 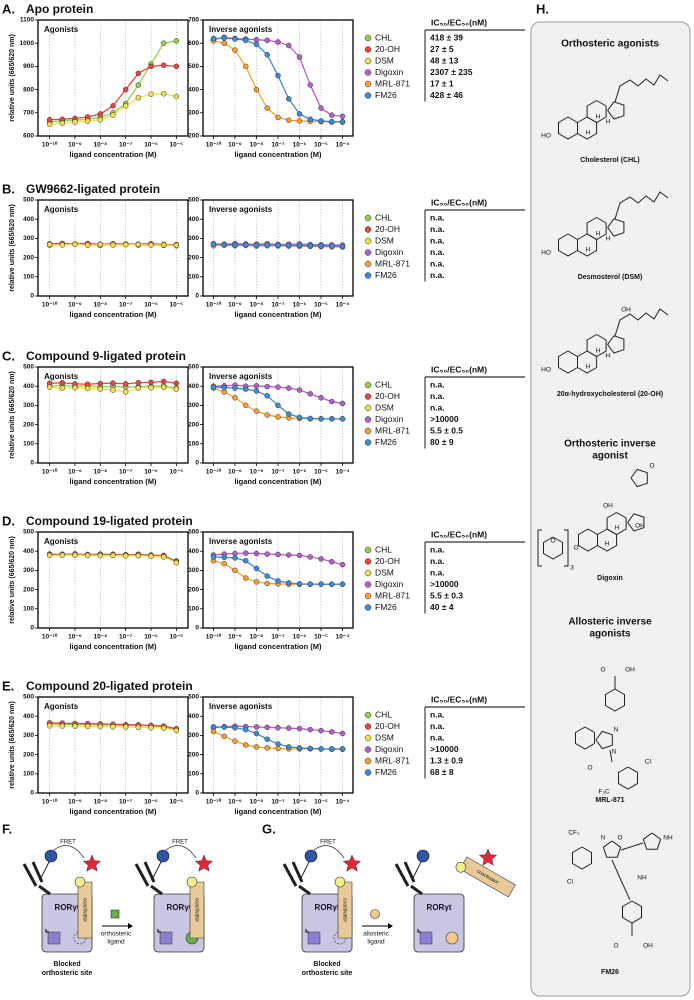 What do you see at coordinates (8, 355) in the screenshot?
I see `panel-label: C.` at bounding box center [8, 355].